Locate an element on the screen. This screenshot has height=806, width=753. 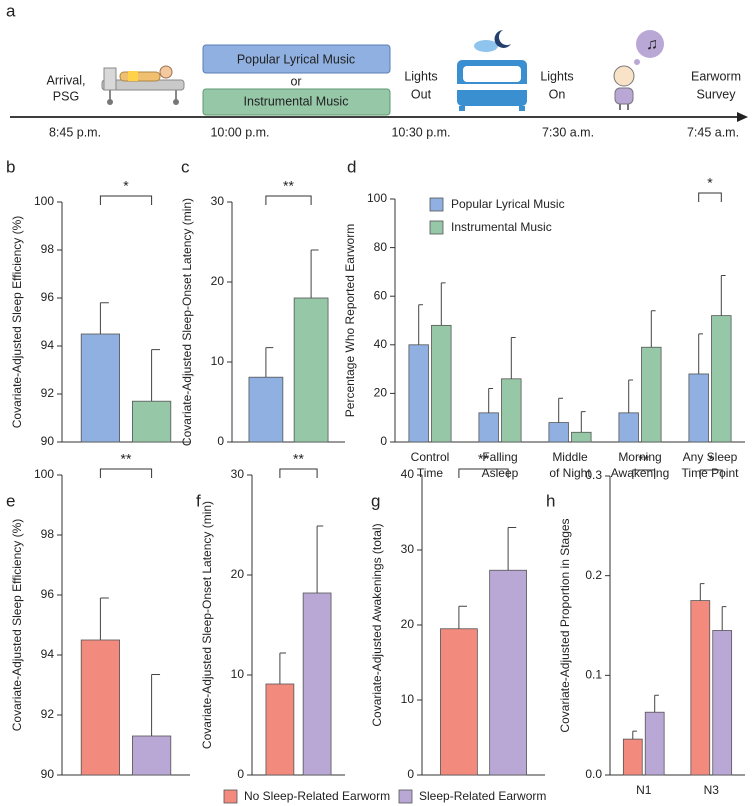
music-label: Popular Lyrical Music is located at coordinates (296, 59).